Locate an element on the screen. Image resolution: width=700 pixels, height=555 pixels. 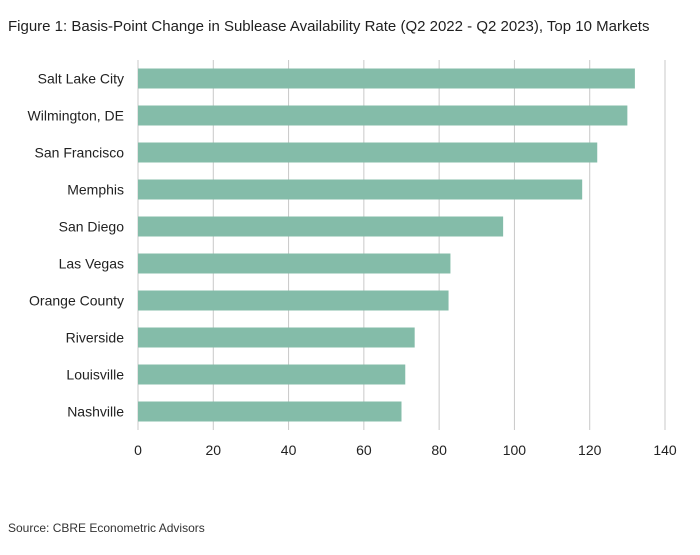
category-label: Riverside is located at coordinates (95, 338).